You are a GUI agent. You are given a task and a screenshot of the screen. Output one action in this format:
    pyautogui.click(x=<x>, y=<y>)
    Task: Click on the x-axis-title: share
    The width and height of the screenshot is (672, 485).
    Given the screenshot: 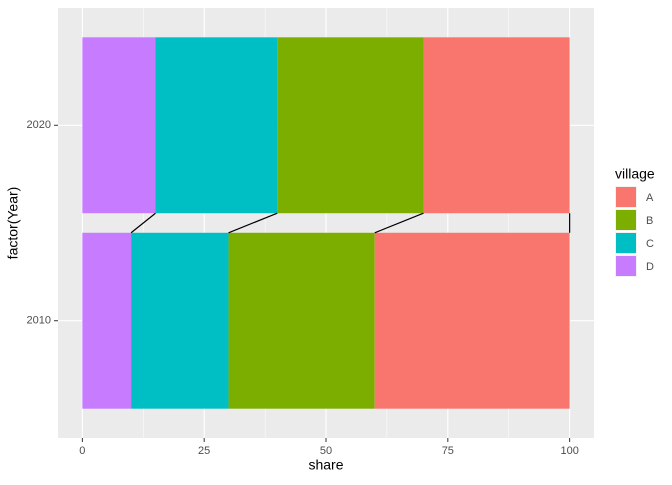 What is the action you would take?
    pyautogui.click(x=325, y=465)
    